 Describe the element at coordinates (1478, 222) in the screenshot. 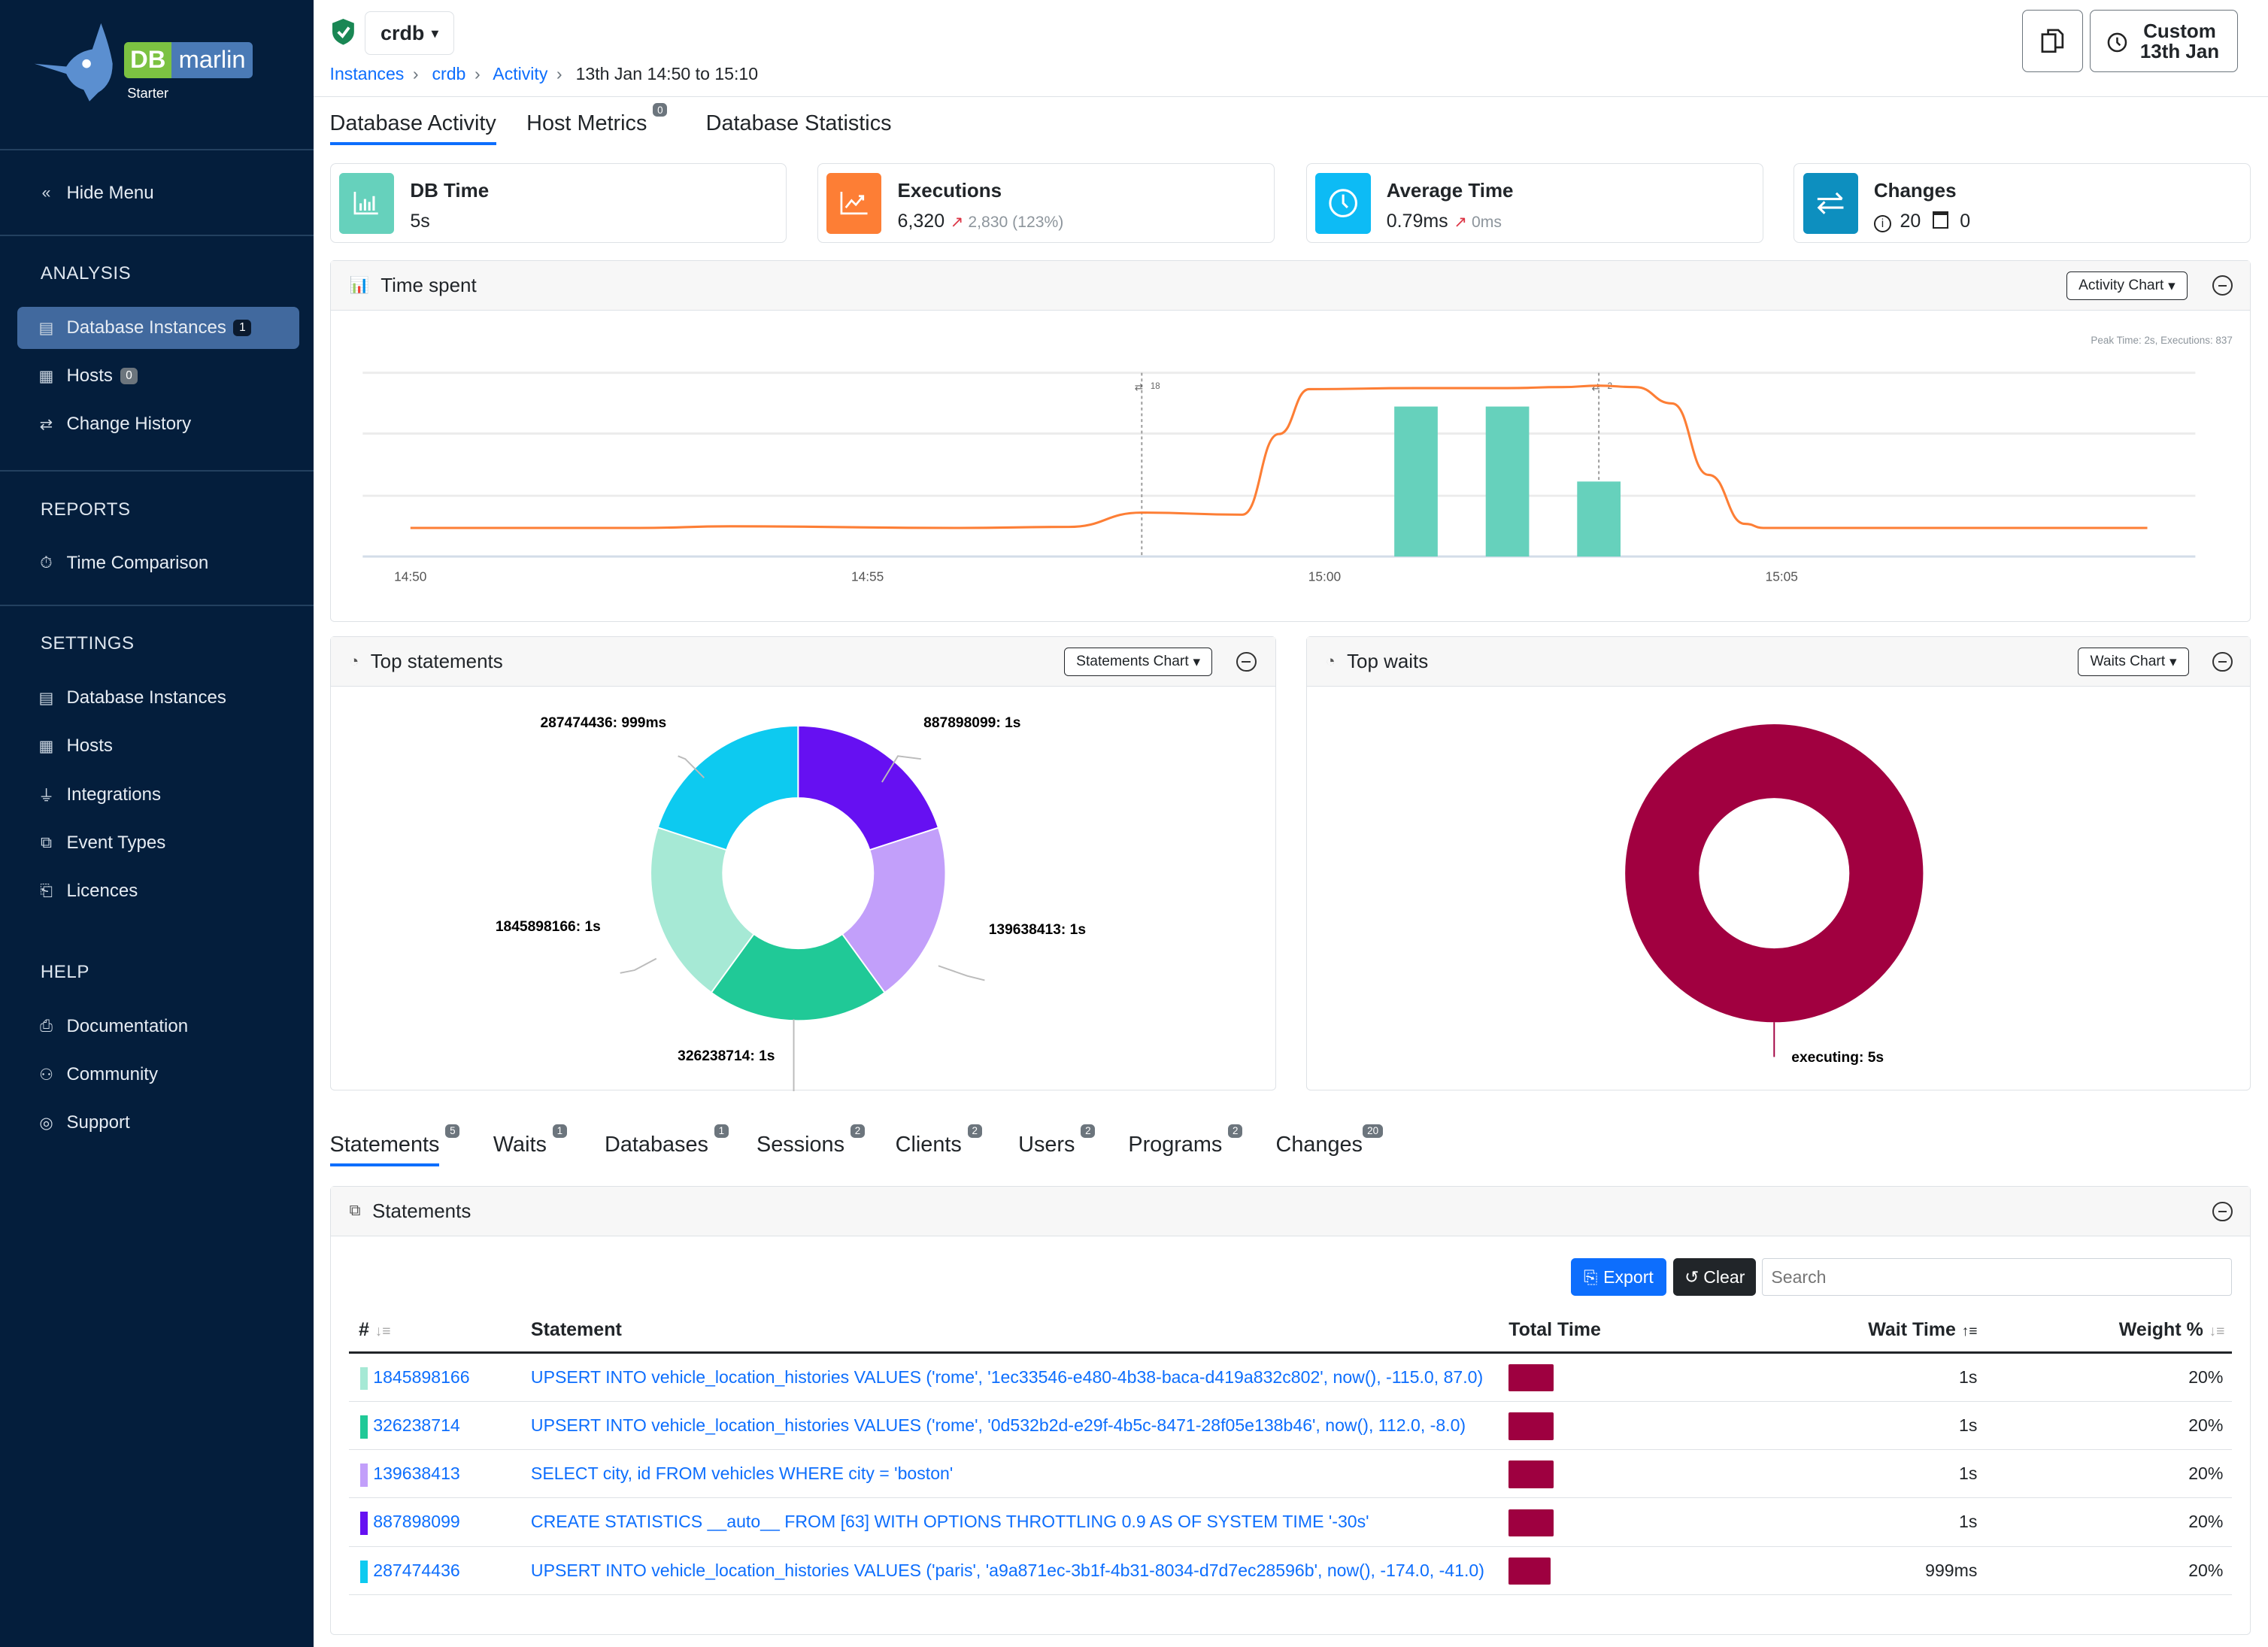

I see `card-delta: ↗ 0ms` at that location.